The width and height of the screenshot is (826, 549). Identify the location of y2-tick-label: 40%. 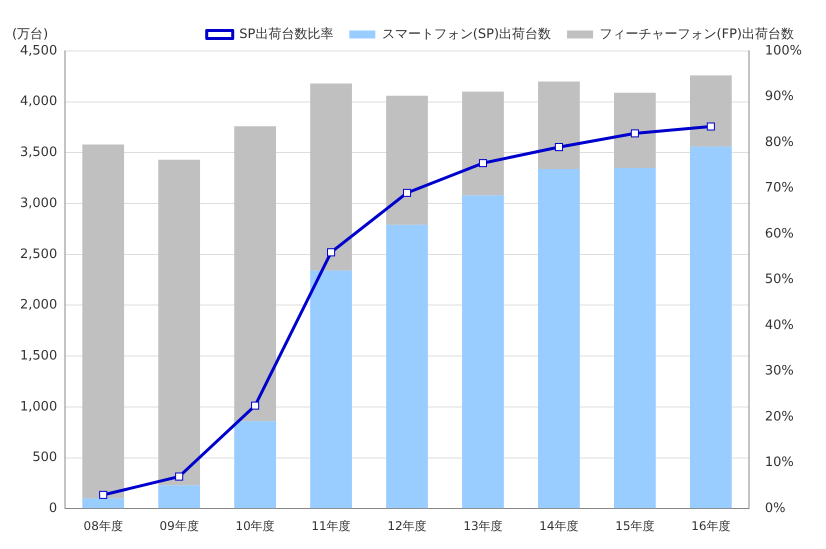
(779, 325).